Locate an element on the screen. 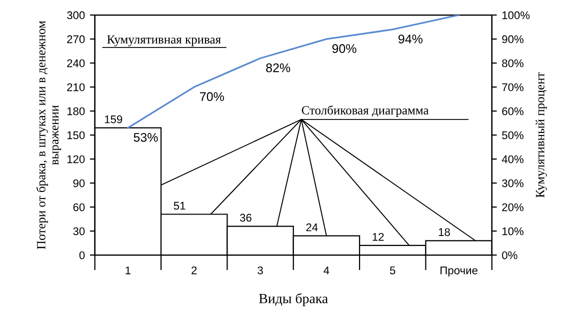 The width and height of the screenshot is (568, 327). y-tick-label: 300 is located at coordinates (76, 15).